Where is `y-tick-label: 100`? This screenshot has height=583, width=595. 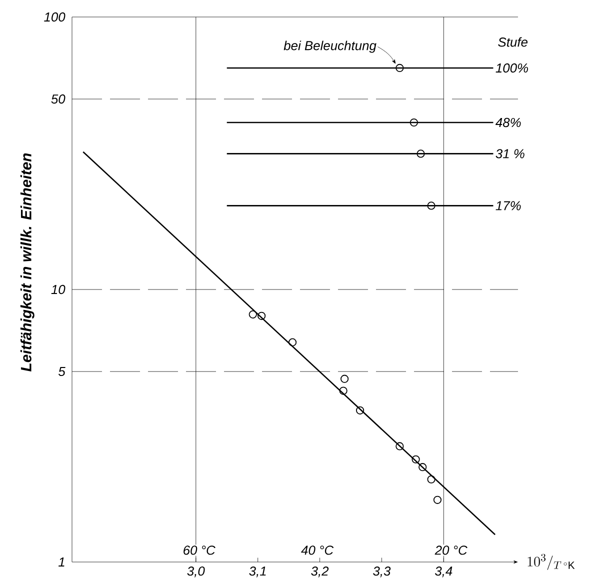
y-tick-label: 100 is located at coordinates (55, 17).